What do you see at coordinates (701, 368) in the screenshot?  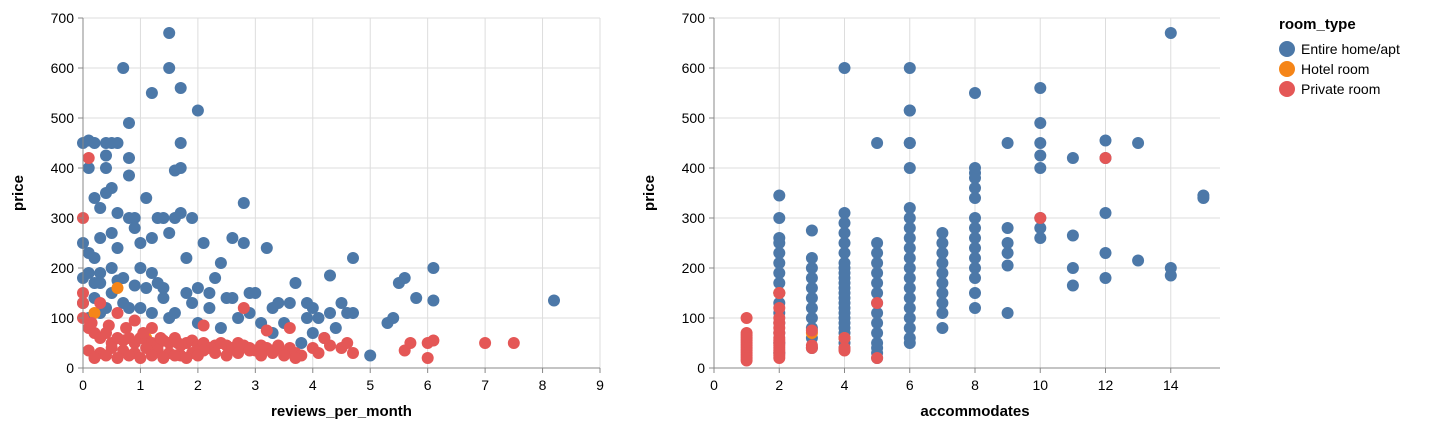 I see `y-tick-label: 0` at bounding box center [701, 368].